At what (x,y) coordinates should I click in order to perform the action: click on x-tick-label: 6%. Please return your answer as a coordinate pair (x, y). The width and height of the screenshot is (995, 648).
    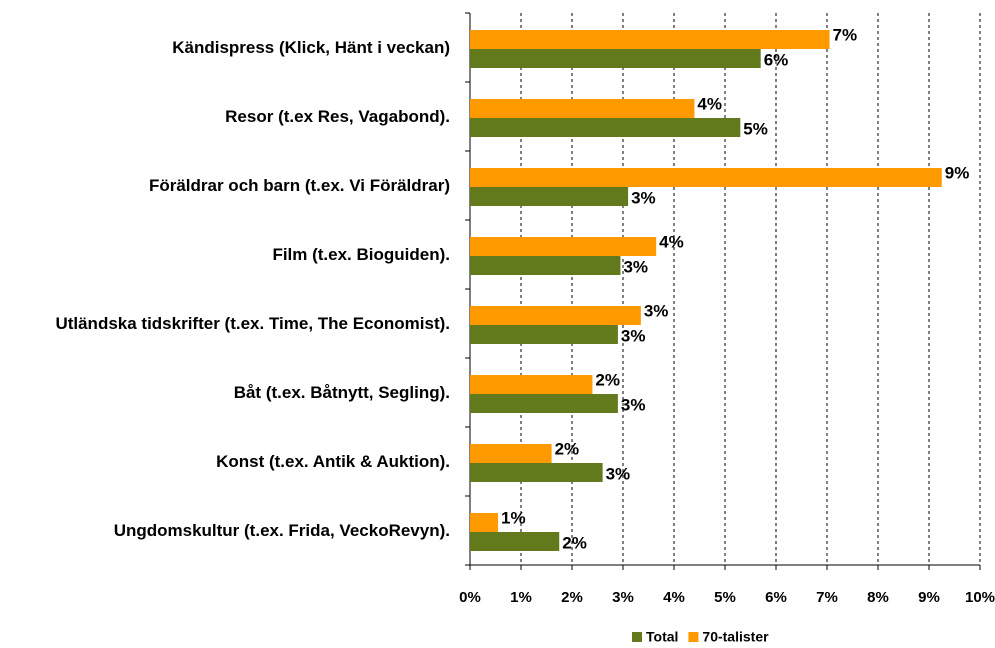
    Looking at the image, I should click on (776, 597).